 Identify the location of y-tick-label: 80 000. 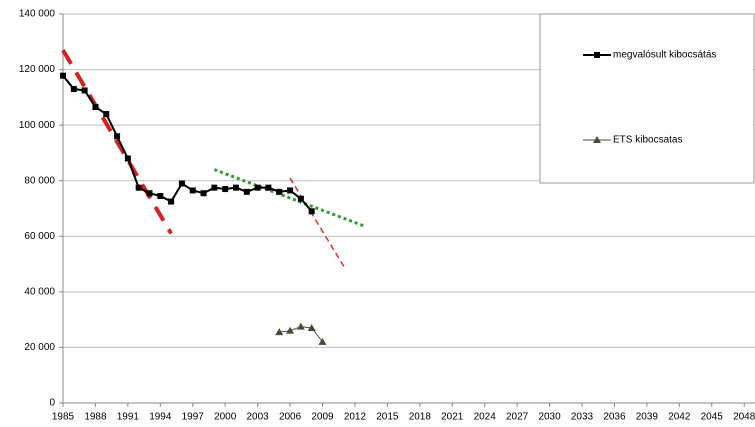
(39, 180).